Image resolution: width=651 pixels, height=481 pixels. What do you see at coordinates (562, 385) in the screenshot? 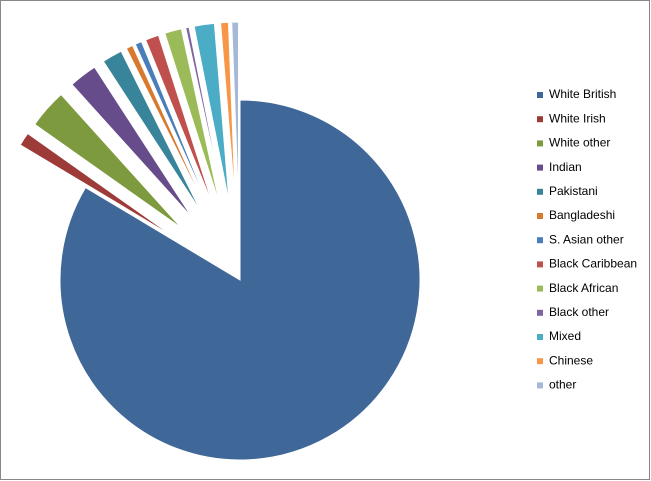
I see `legend-label: other` at bounding box center [562, 385].